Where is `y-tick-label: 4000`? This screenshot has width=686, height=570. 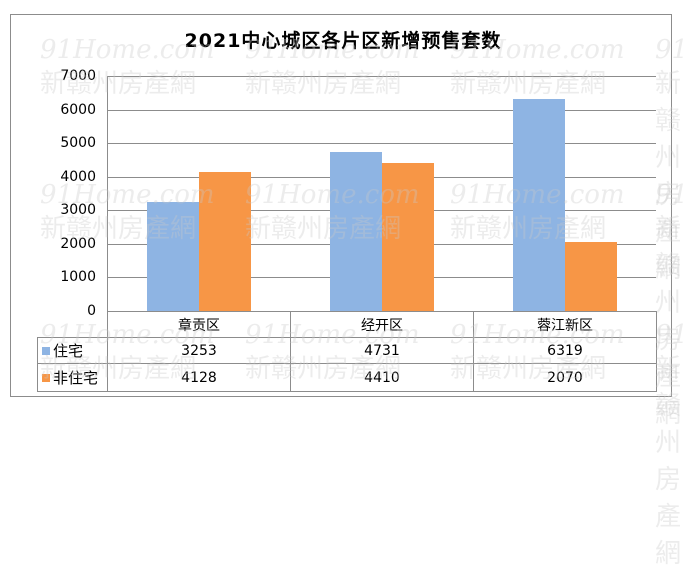
y-tick-label: 4000 is located at coordinates (78, 176).